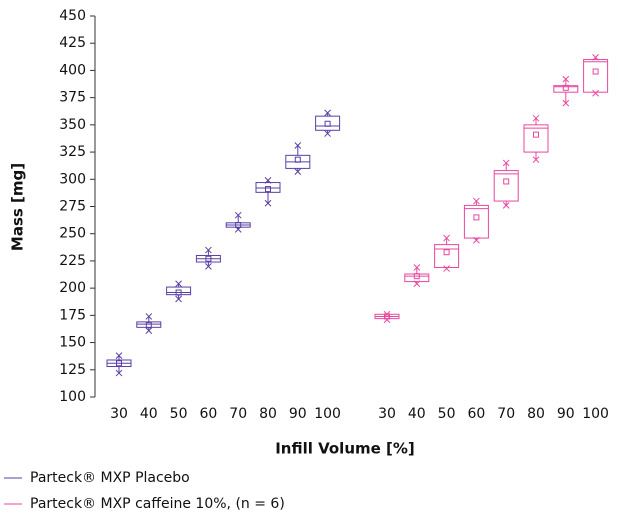 The width and height of the screenshot is (620, 520). What do you see at coordinates (72, 125) in the screenshot?
I see `y-tick-label: 350` at bounding box center [72, 125].